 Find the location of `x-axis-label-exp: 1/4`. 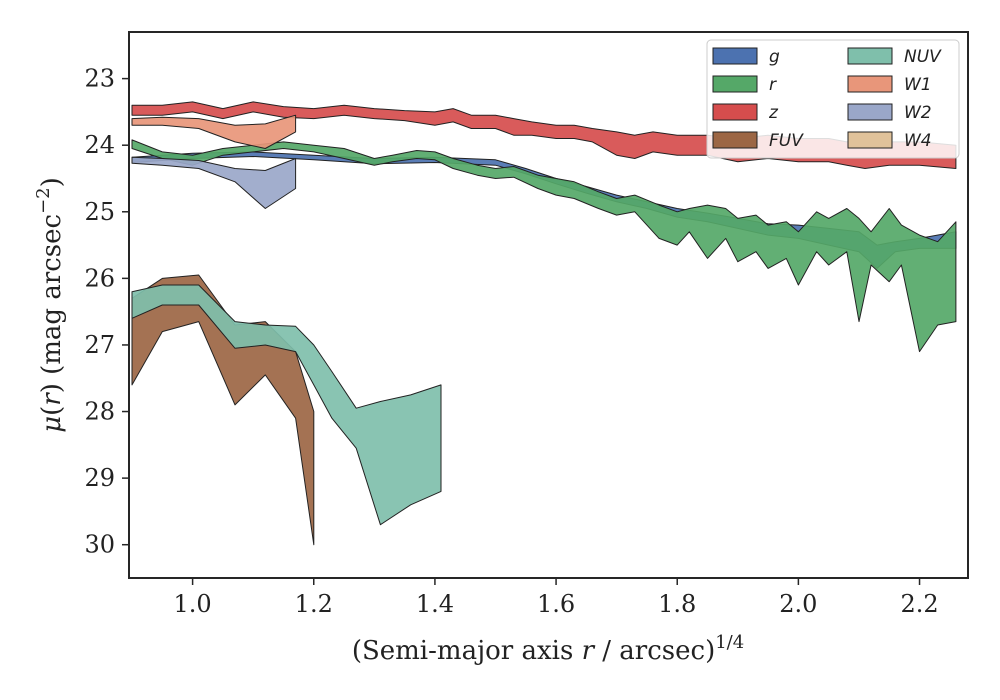

x-axis-label-exp: 1/4 is located at coordinates (729, 642).